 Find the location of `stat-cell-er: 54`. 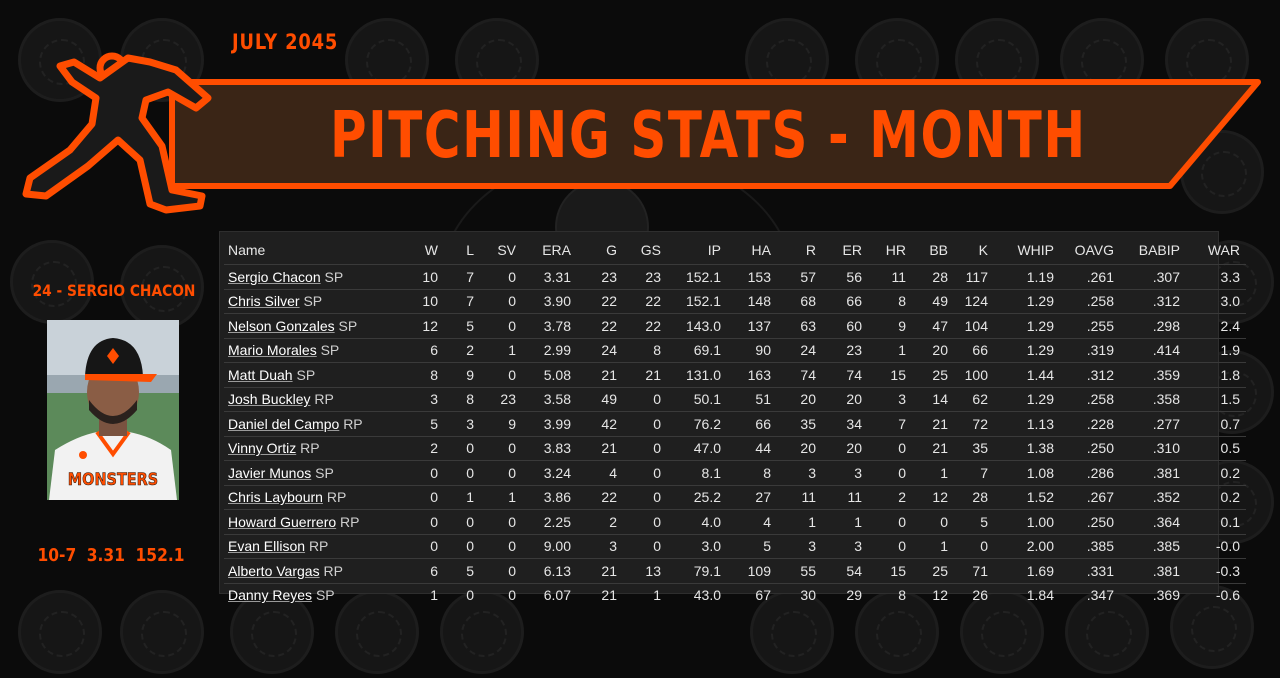

stat-cell-er: 54 is located at coordinates (845, 570).